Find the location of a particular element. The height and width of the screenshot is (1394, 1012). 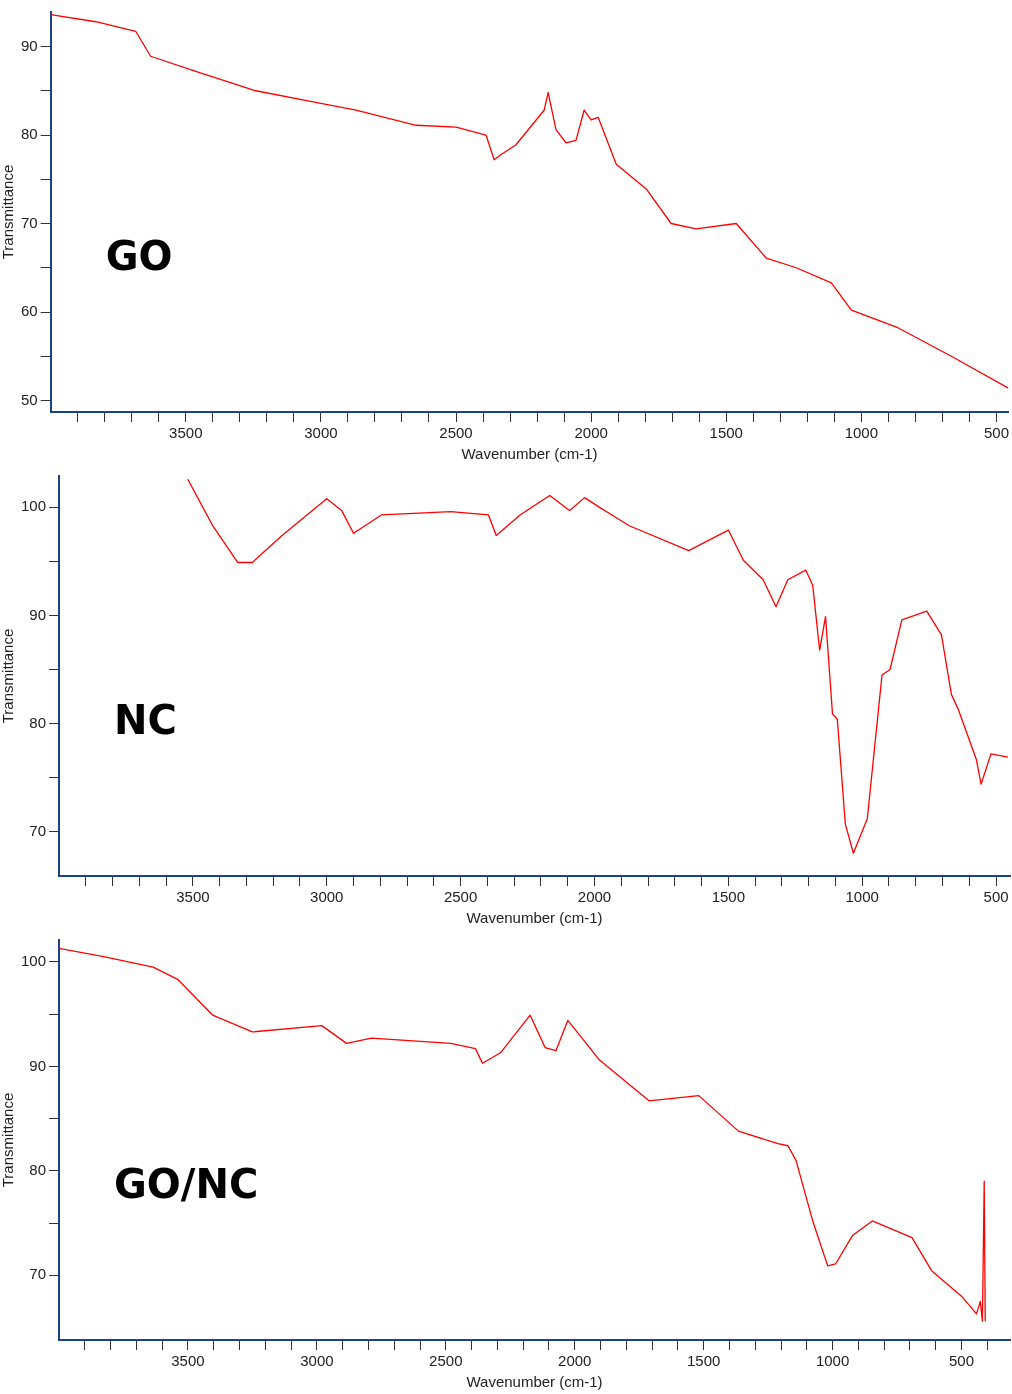

annotation: GO is located at coordinates (139, 256).